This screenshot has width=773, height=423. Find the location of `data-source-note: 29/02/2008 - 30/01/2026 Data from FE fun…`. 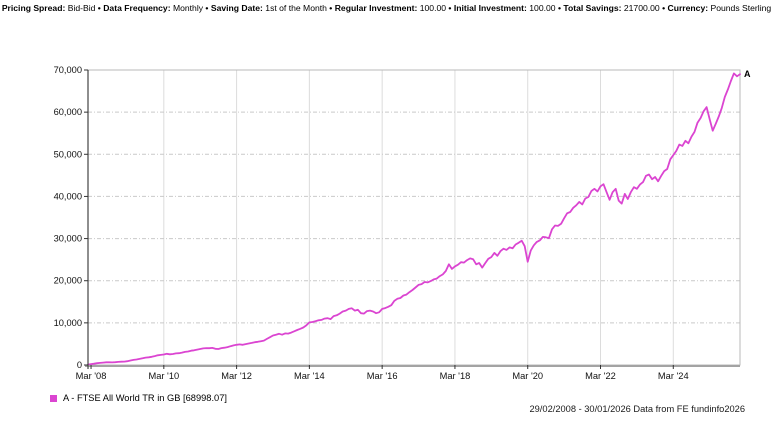

data-source-note: 29/02/2008 - 30/01/2026 Data from FE fun… is located at coordinates (637, 409).